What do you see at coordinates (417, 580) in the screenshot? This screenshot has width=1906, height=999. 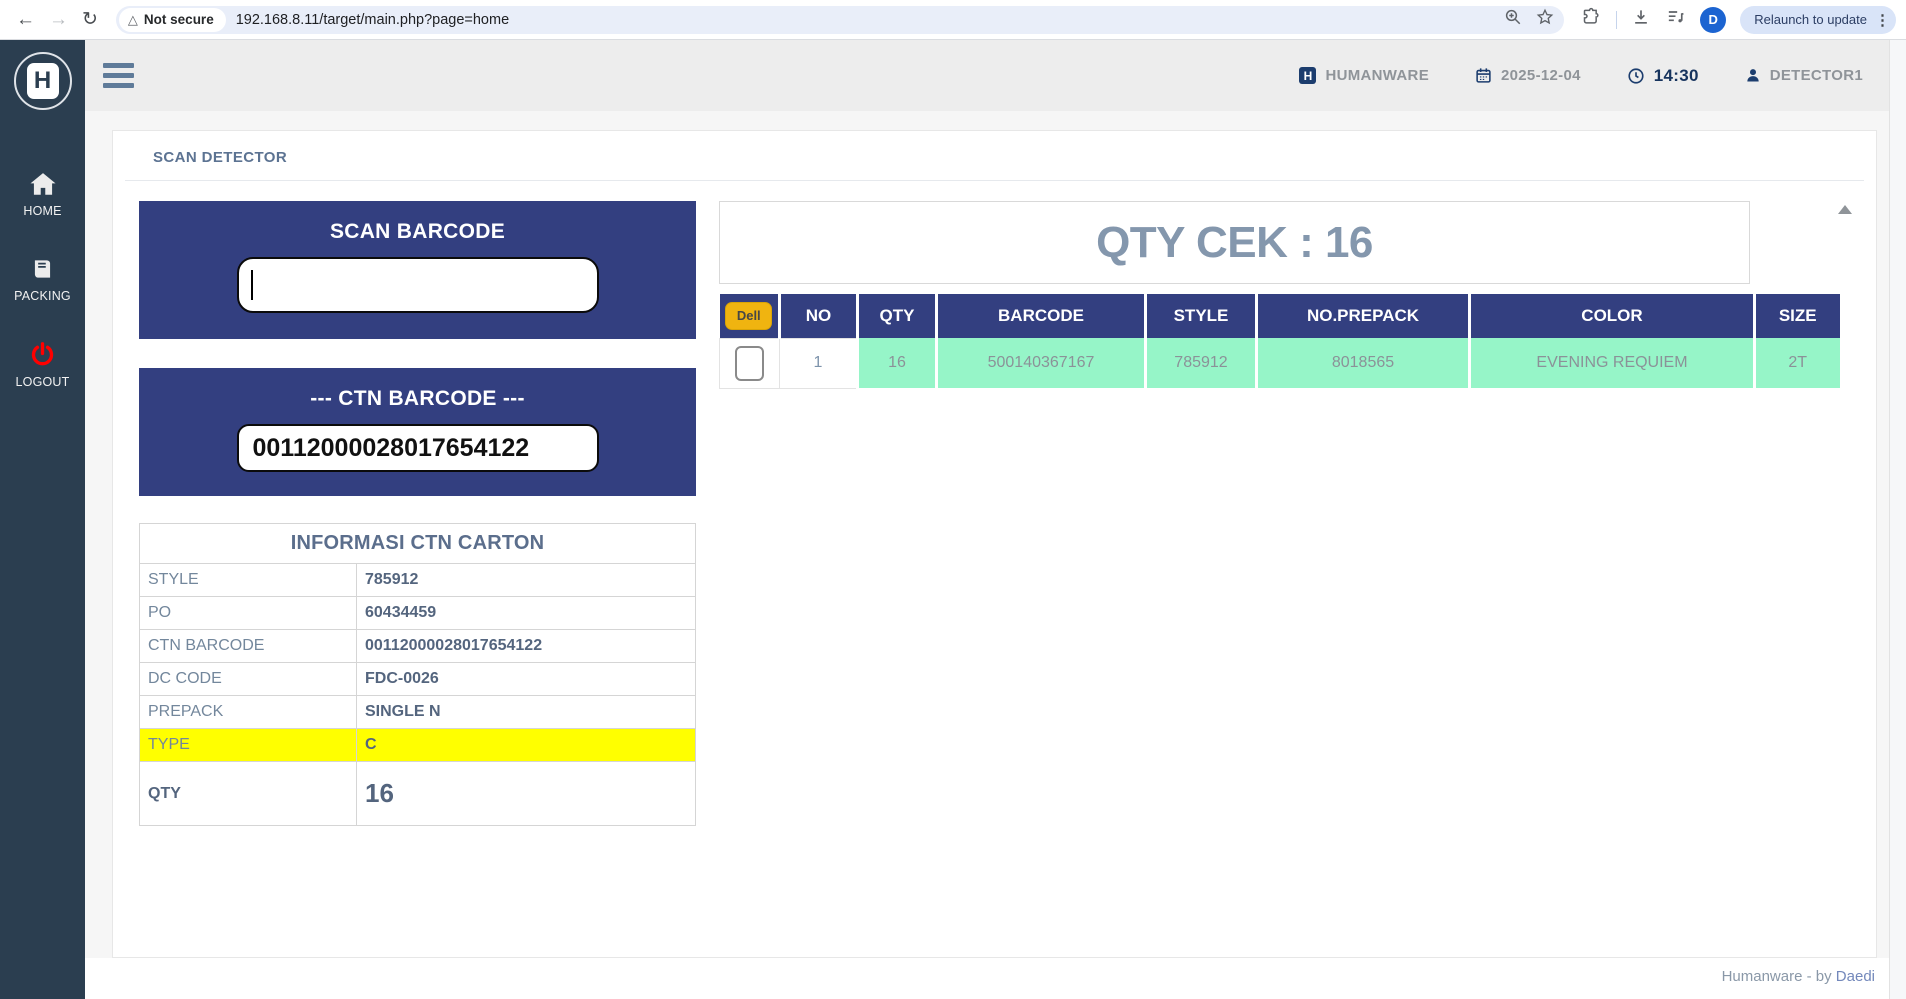 I see `info-row-style: STYLE 785912` at bounding box center [417, 580].